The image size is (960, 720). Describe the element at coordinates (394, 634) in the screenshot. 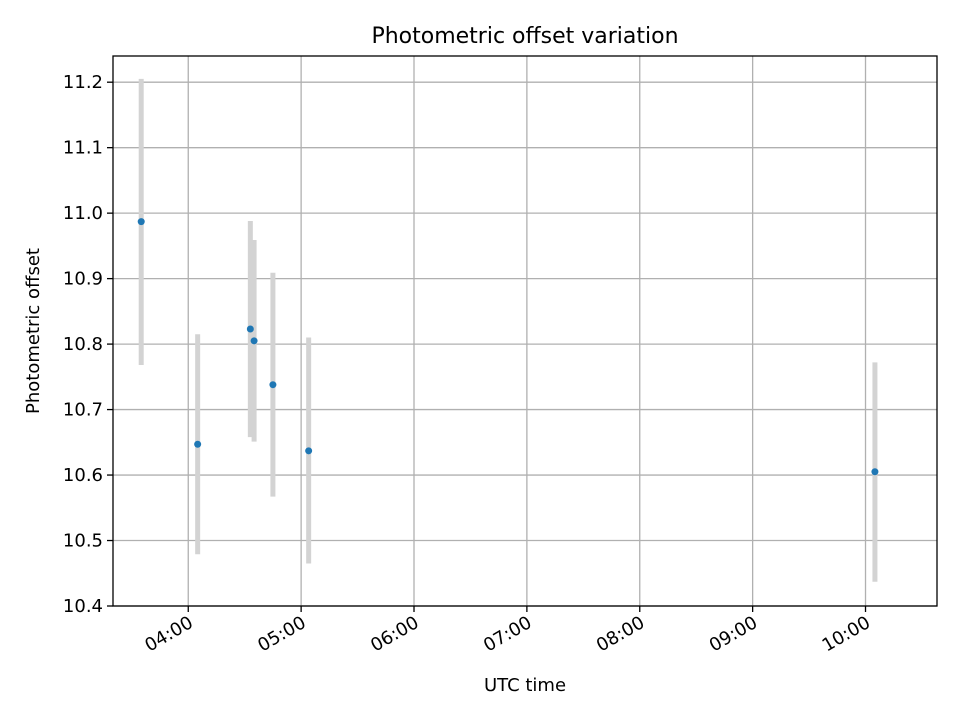

I see `x-tick-label: 06:00` at that location.